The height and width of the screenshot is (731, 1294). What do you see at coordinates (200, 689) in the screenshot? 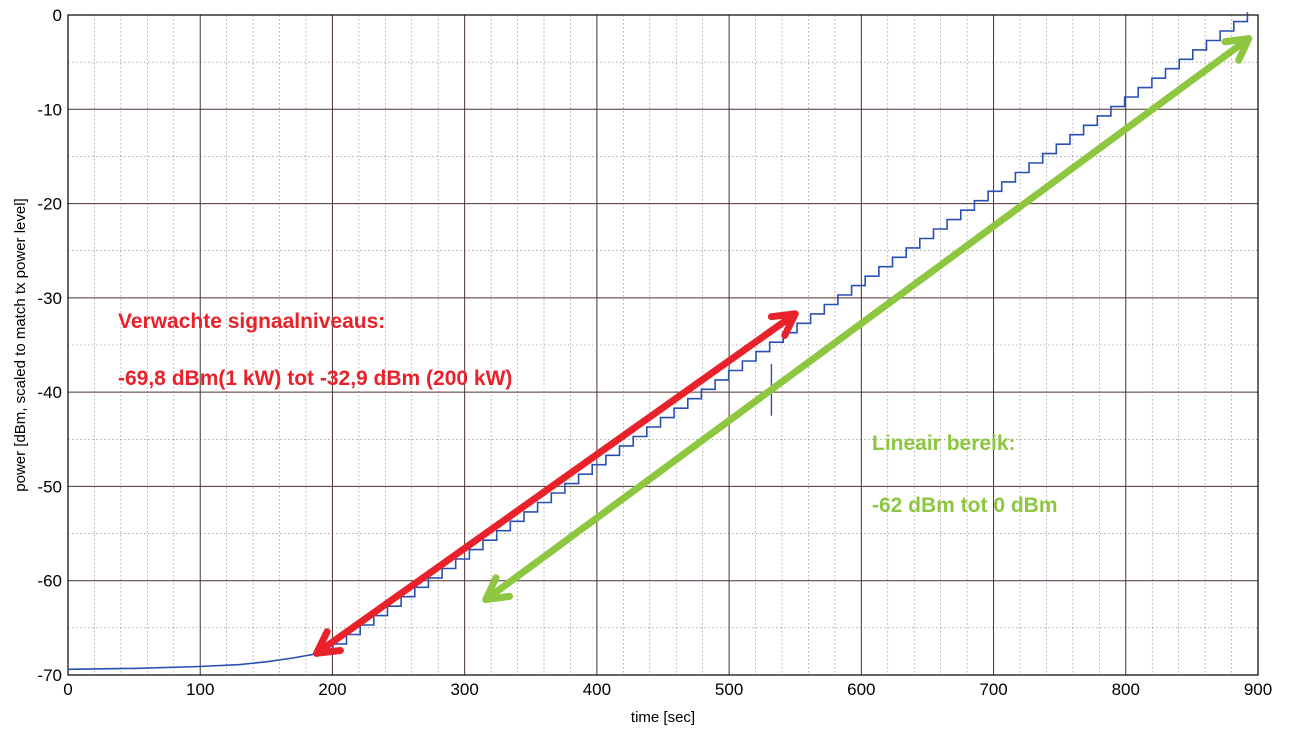
I see `x-tick-label: 100` at bounding box center [200, 689].